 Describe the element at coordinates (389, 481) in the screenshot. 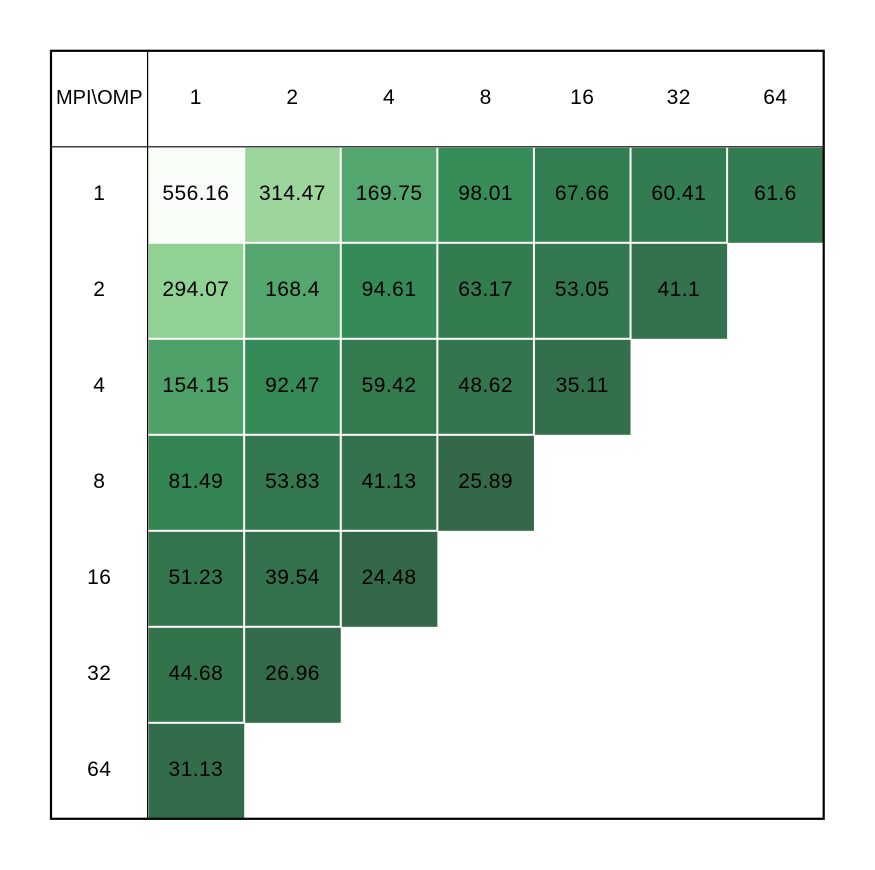

I see `svg-text: 41.13` at that location.